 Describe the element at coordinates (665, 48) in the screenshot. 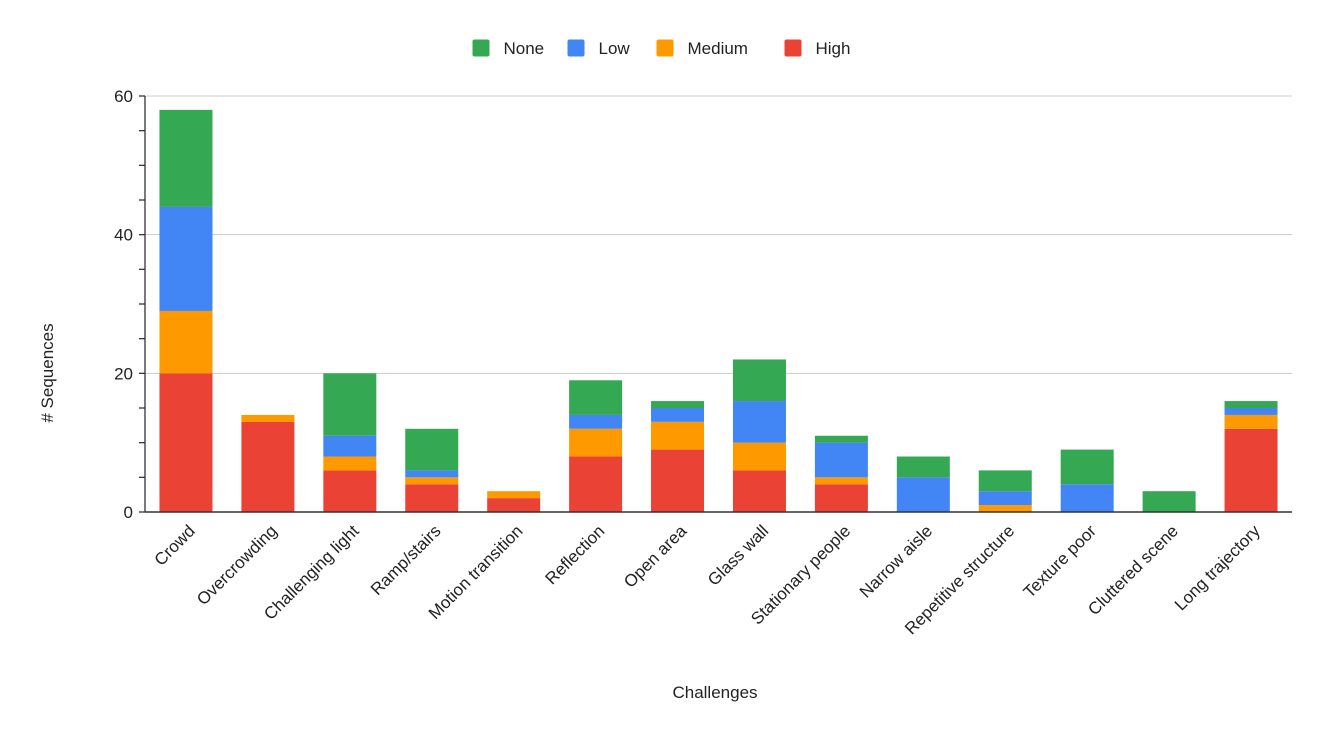

I see `legend-swatch-medium` at that location.